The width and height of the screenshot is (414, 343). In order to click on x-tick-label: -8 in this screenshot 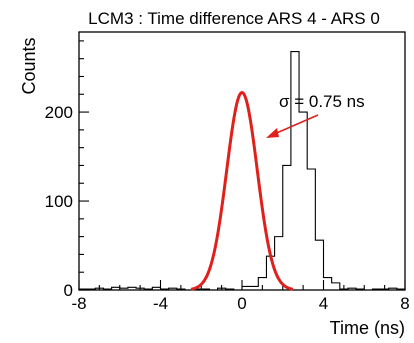, I will do `click(78, 303)`.